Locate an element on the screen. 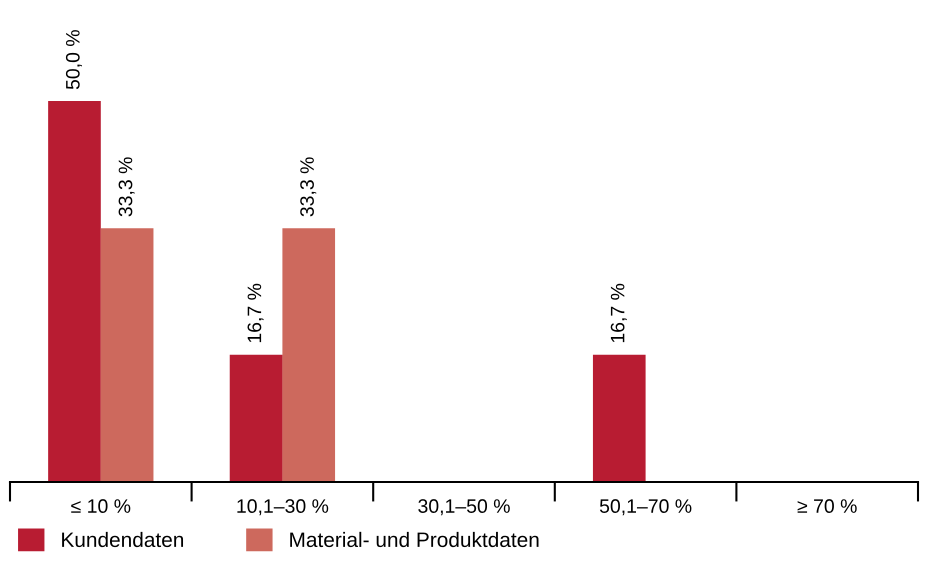 This screenshot has width=928, height=570. legend-label: Material- und Produktdaten is located at coordinates (414, 540).